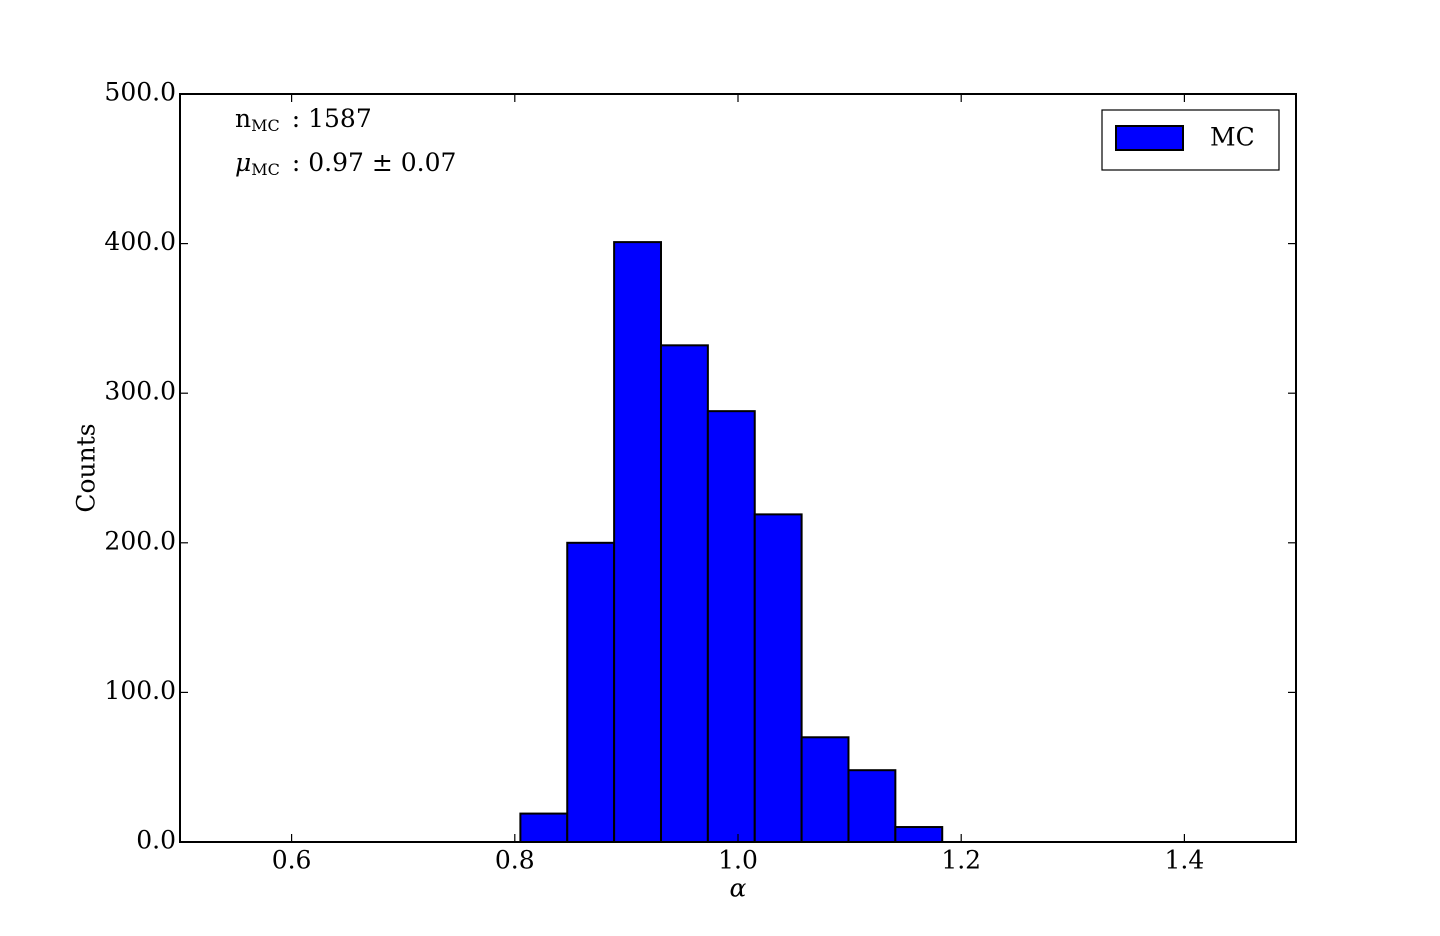  Describe the element at coordinates (1232, 137) in the screenshot. I see `legend-label: MC` at that location.